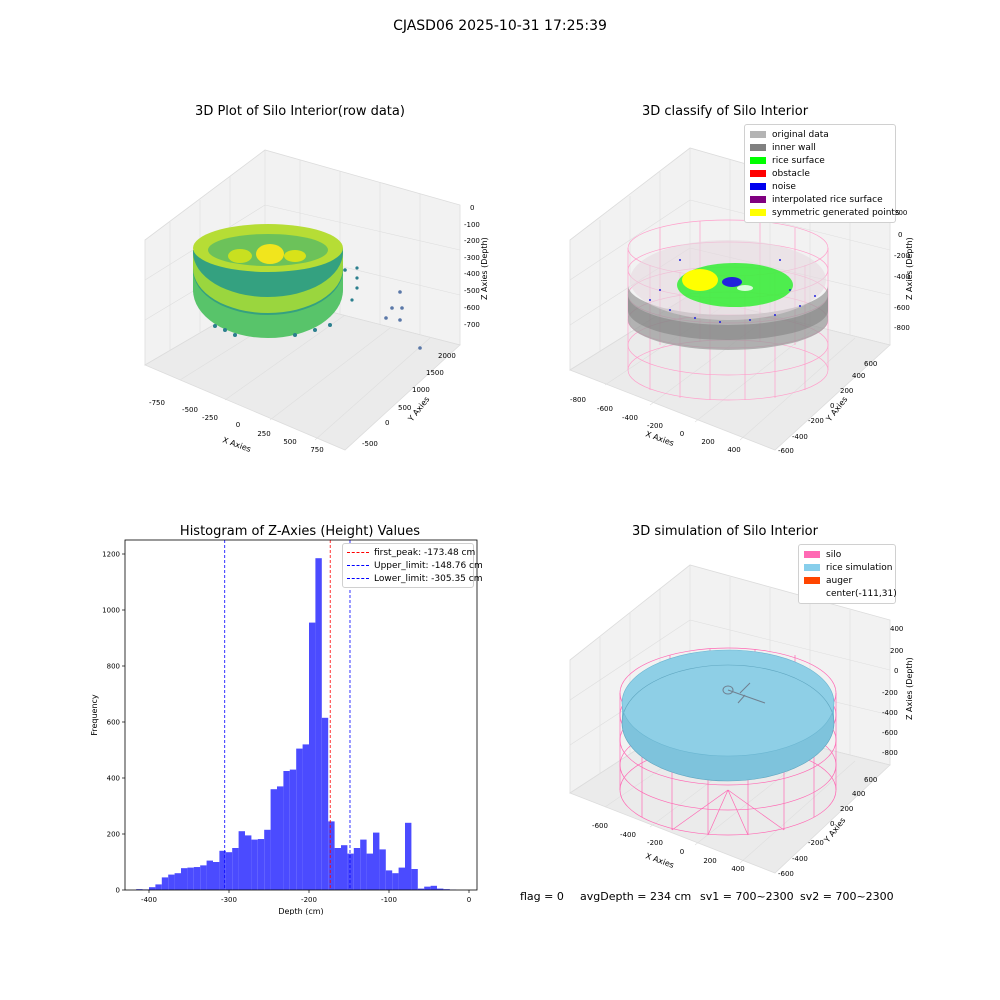  What do you see at coordinates (839, 580) in the screenshot?
I see `legend-label: auger` at bounding box center [839, 580].